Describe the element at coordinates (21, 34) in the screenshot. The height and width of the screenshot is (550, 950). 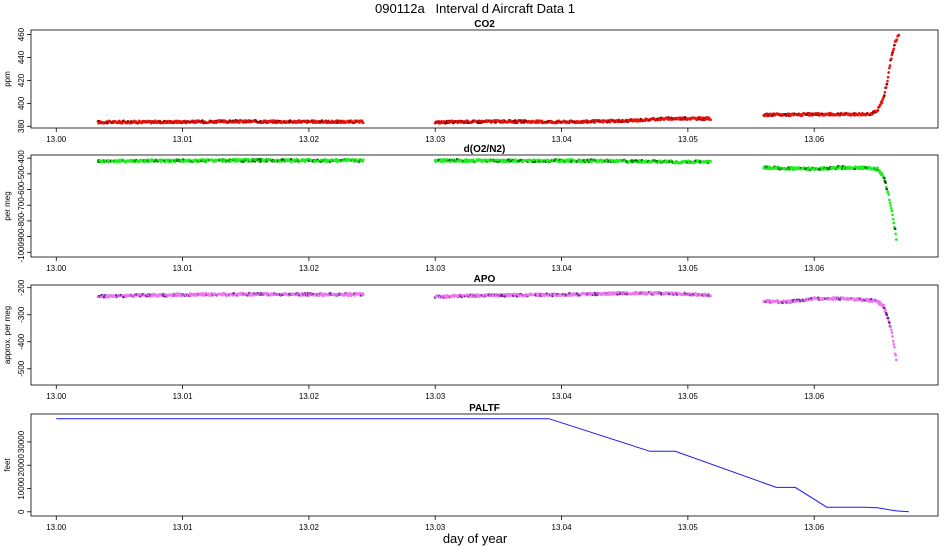
I see `y-tick-label: 460` at that location.